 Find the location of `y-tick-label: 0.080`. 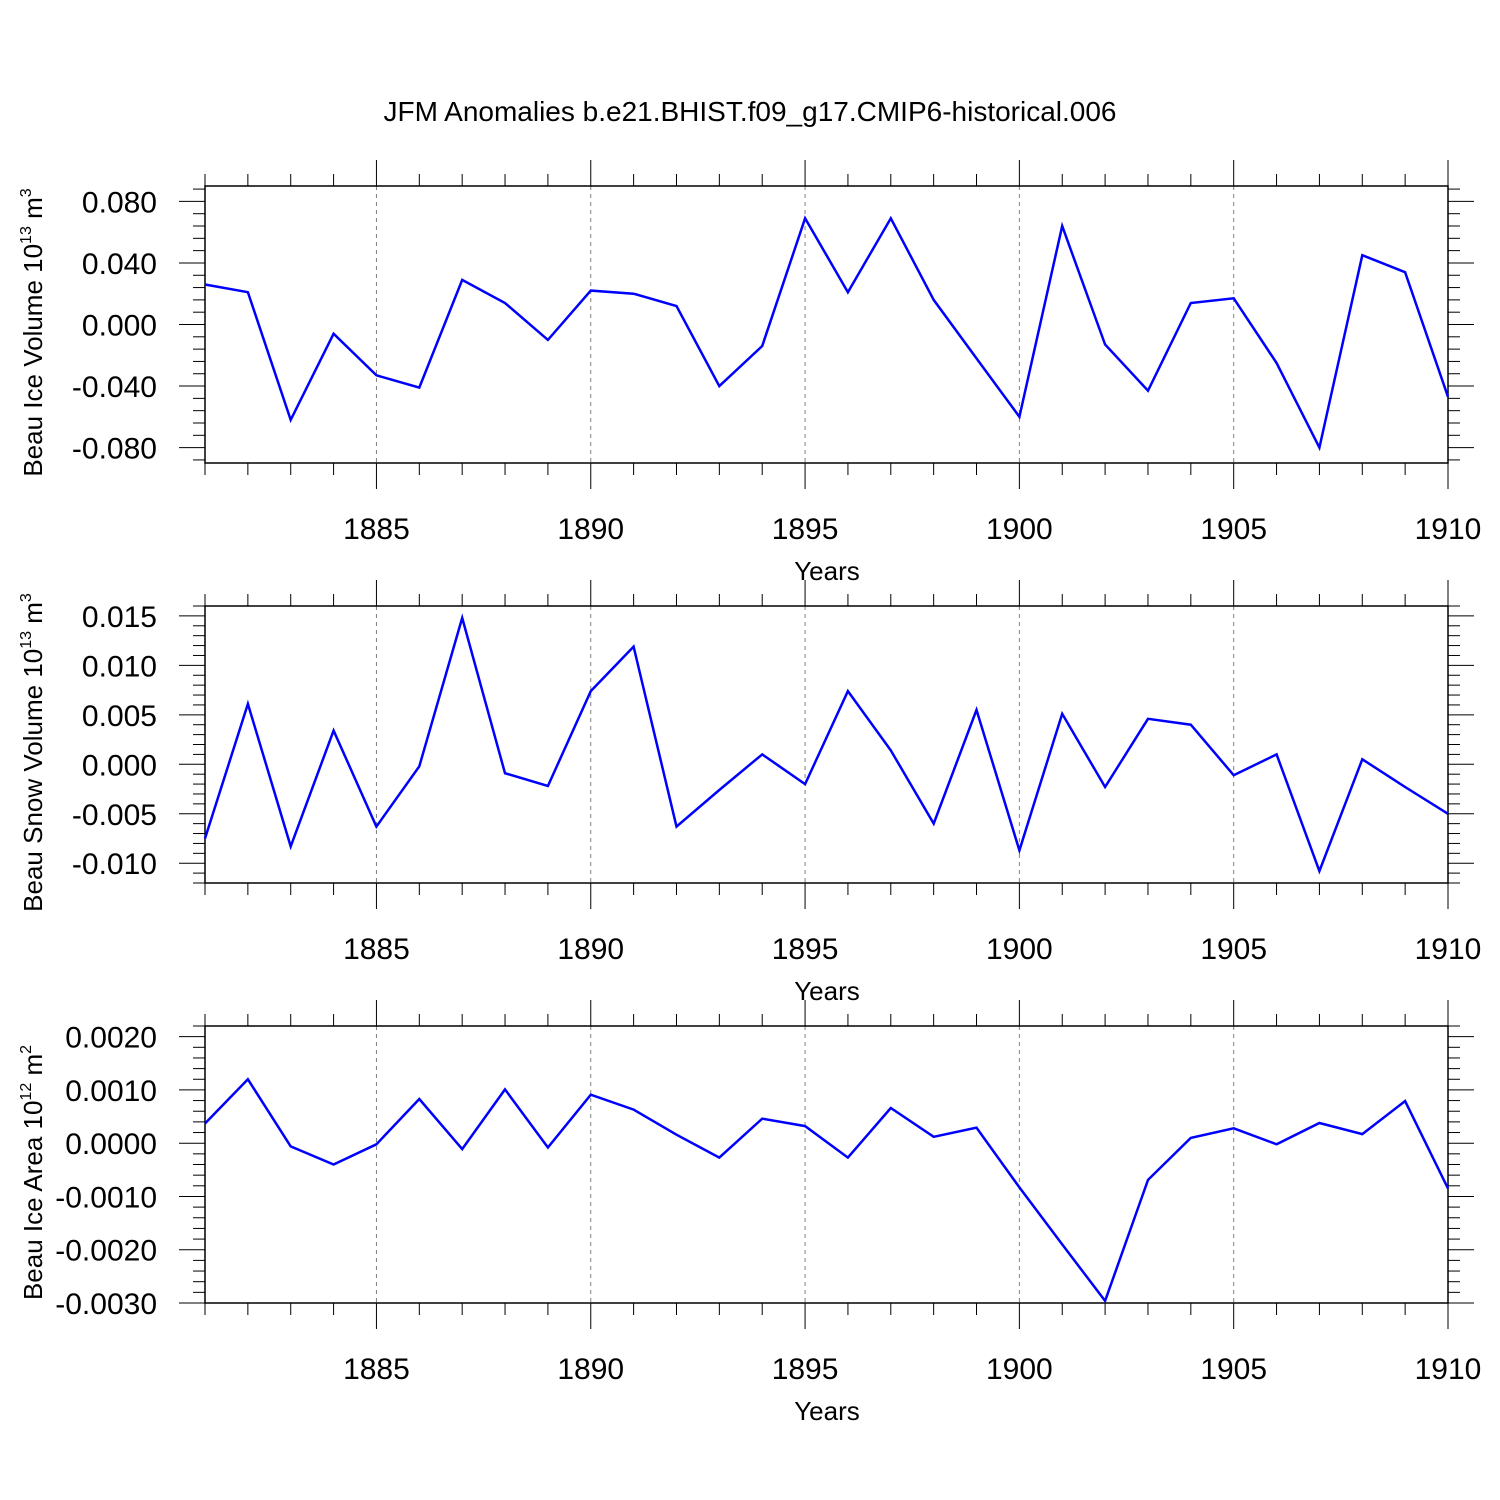

y-tick-label: 0.080 is located at coordinates (119, 202).